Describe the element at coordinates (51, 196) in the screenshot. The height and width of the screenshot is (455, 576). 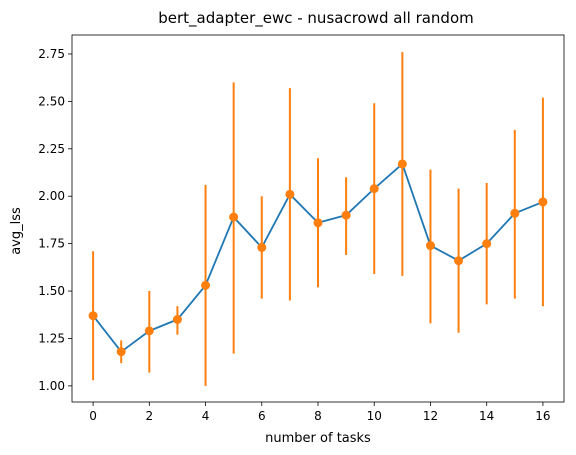
I see `y-tick-label: 2.00` at that location.